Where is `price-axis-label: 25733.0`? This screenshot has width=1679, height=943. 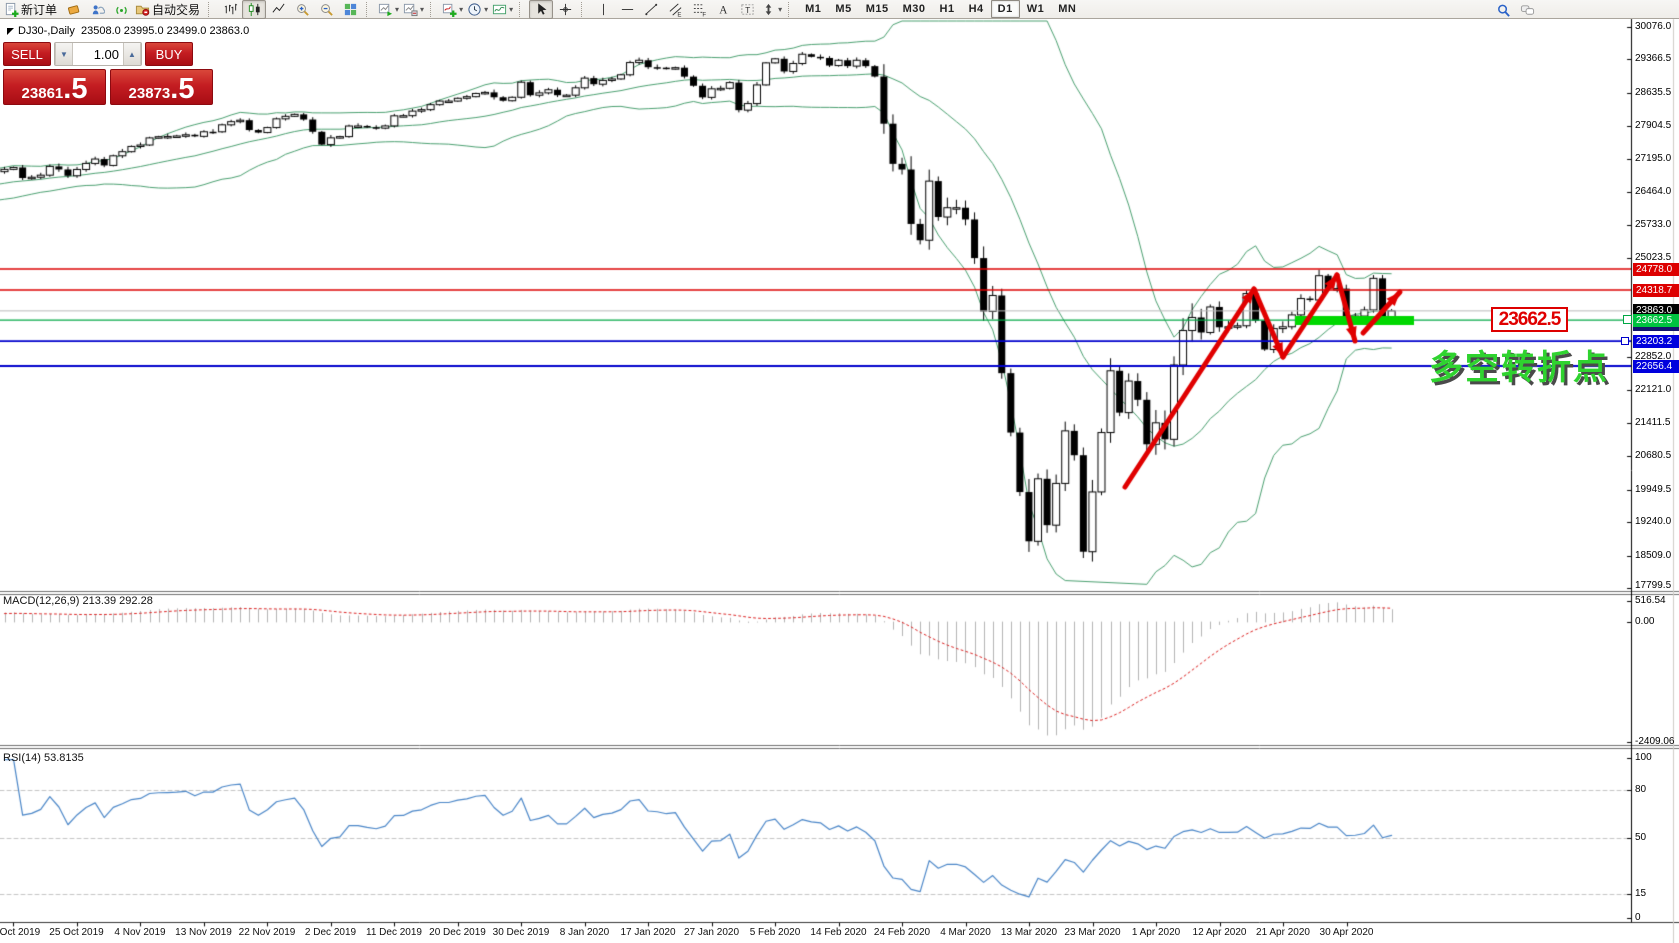 price-axis-label: 25733.0 is located at coordinates (1653, 225).